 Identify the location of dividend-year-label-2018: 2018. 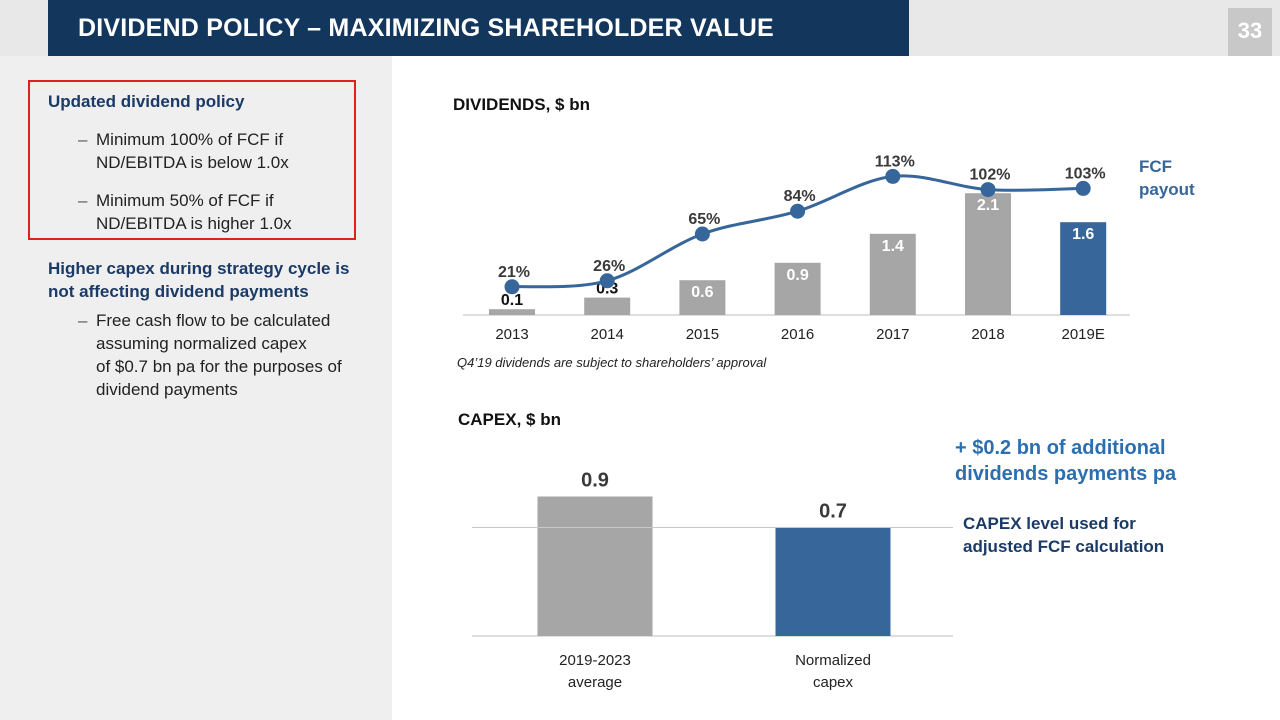
(987, 334).